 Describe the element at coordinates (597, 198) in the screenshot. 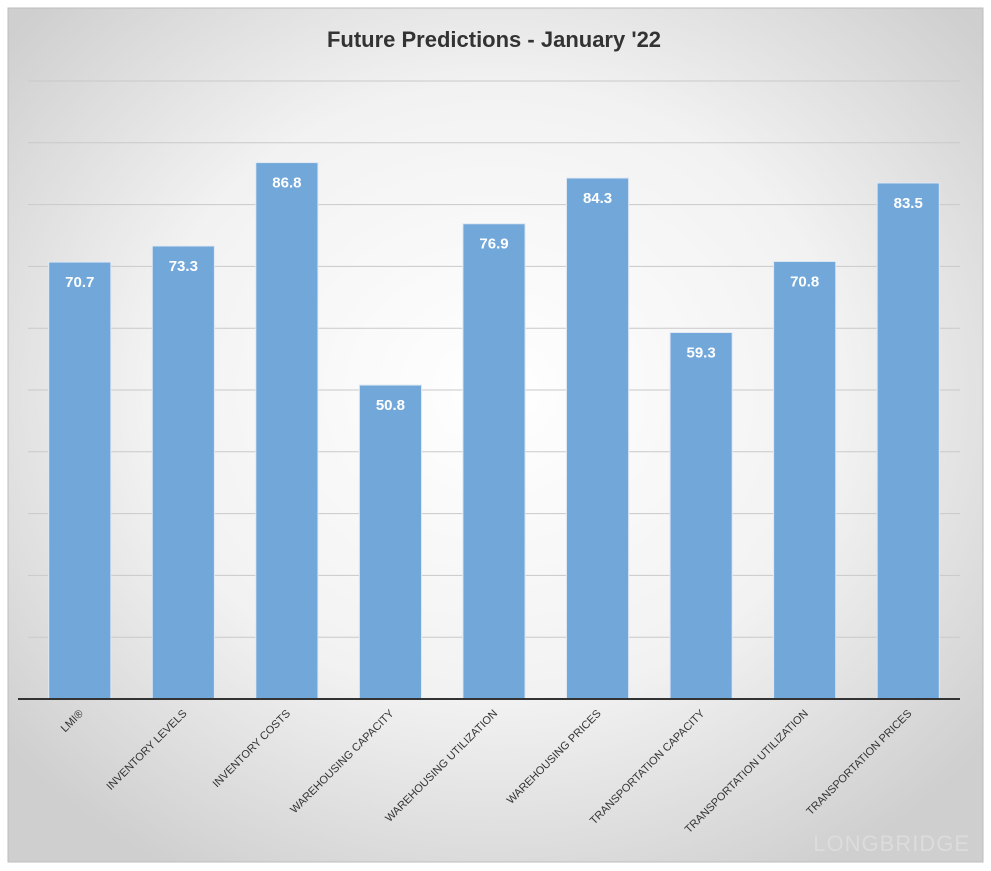

I see `data-label: 84.3` at that location.